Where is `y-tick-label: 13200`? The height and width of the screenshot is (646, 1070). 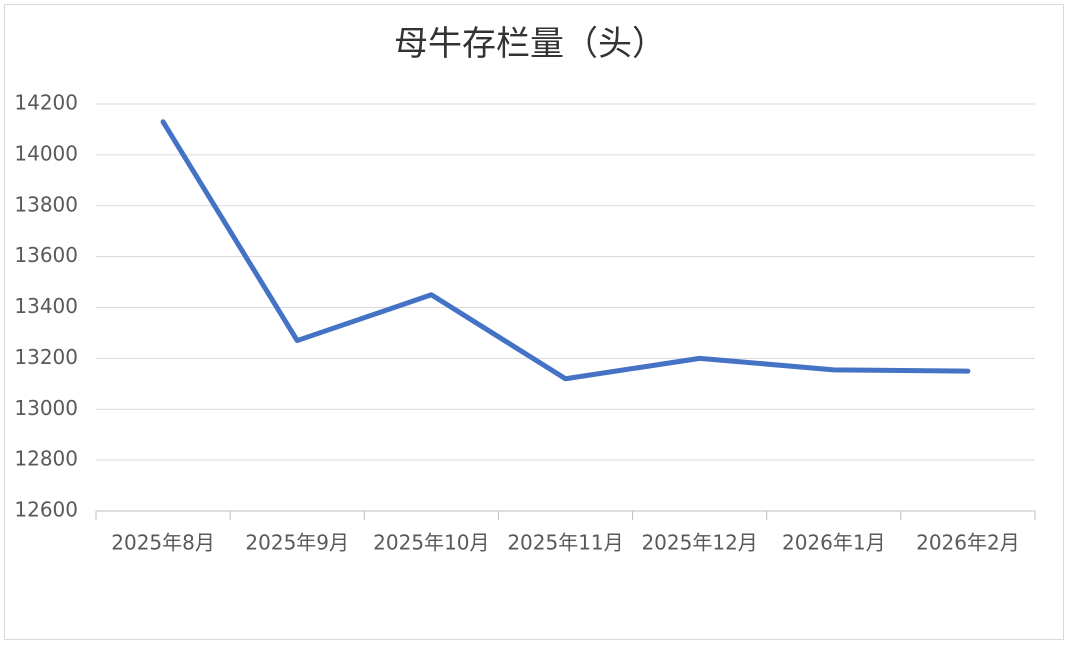
y-tick-label: 13200 is located at coordinates (46, 357).